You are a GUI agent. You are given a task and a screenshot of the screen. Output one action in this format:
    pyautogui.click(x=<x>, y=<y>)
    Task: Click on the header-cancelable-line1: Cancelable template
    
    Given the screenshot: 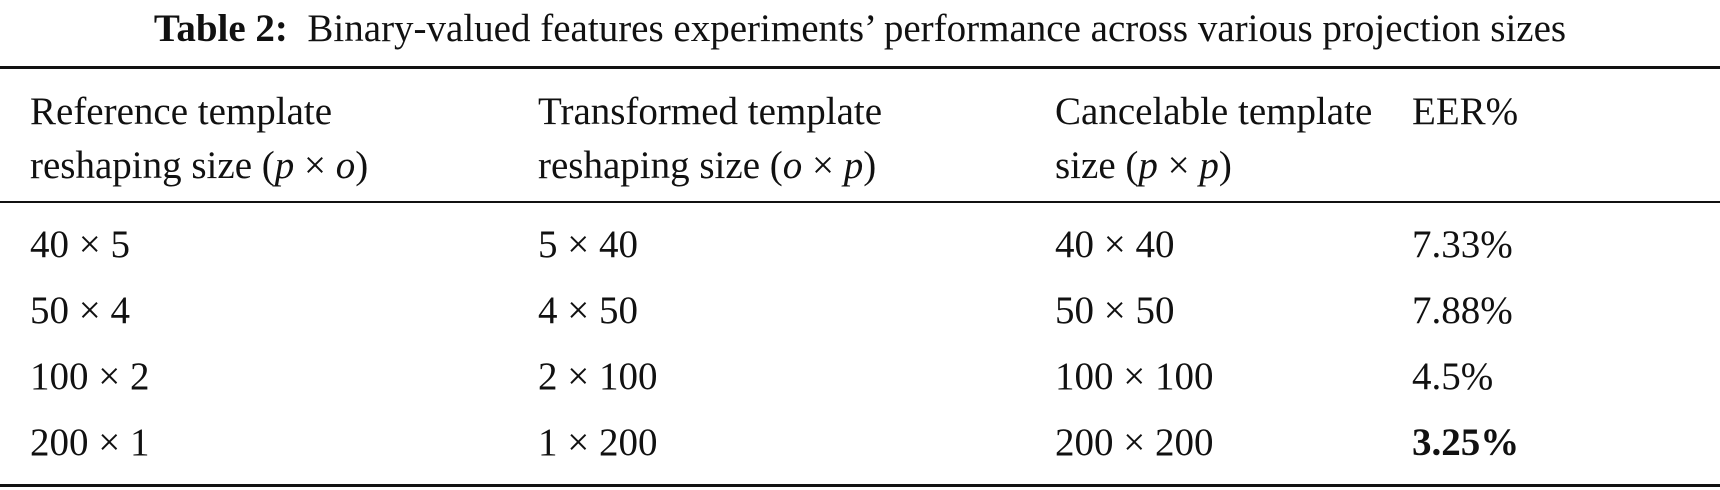 What is the action you would take?
    pyautogui.click(x=1214, y=111)
    